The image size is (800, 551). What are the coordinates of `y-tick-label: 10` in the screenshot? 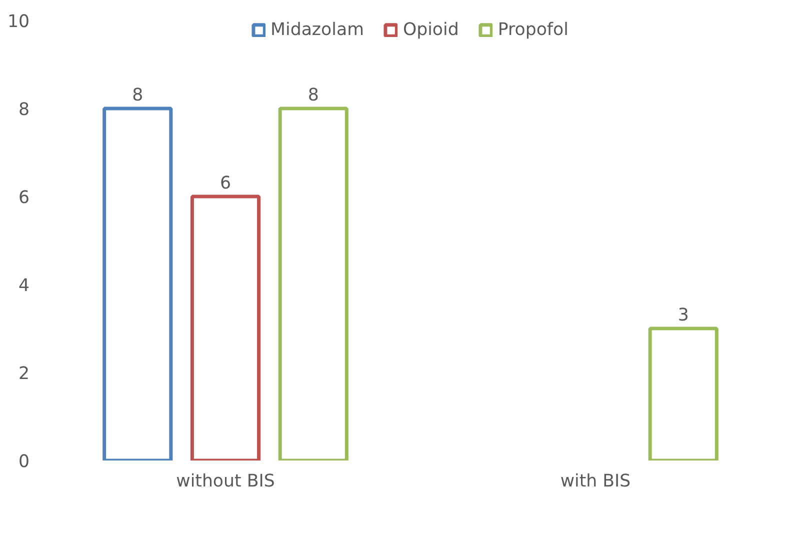 It's located at (18, 22).